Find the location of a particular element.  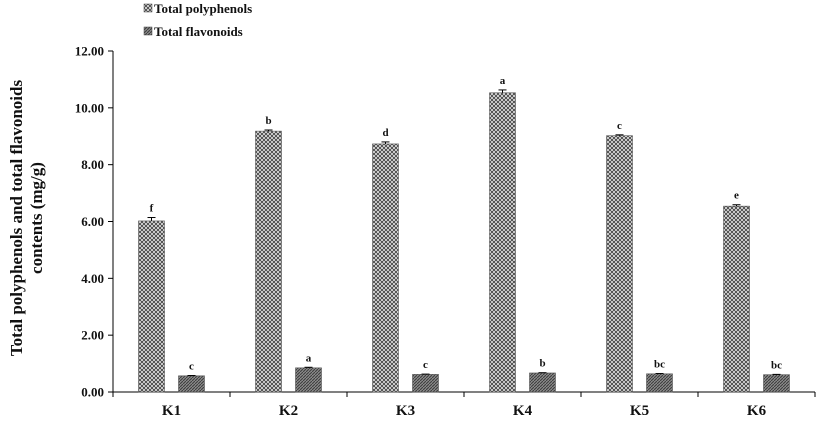

y-axis-ticks: 0.00 2.00 4.00 6.00 8.00 10.00 12.00 is located at coordinates (94, 222).